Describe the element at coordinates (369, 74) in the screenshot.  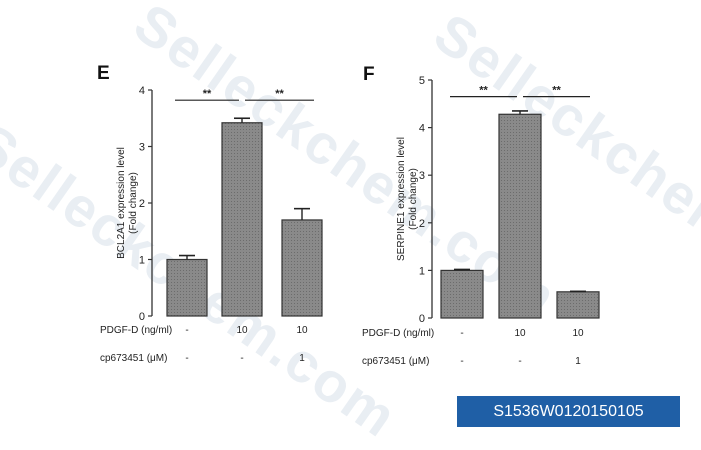
I see `panel-label: F` at that location.